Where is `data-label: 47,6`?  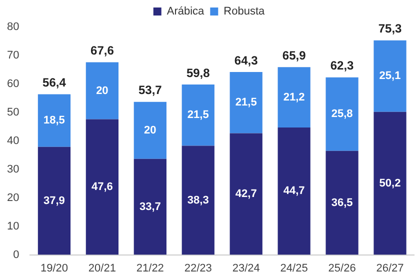
data-label: 47,6 is located at coordinates (102, 187).